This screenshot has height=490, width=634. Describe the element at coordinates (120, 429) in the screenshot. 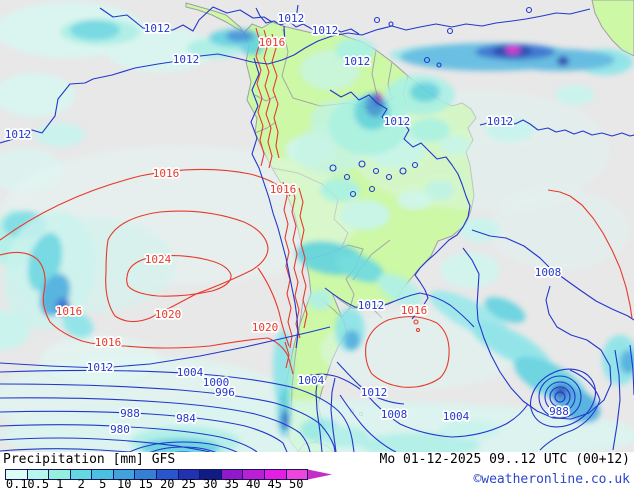

I see `isobar-label: 980` at that location.